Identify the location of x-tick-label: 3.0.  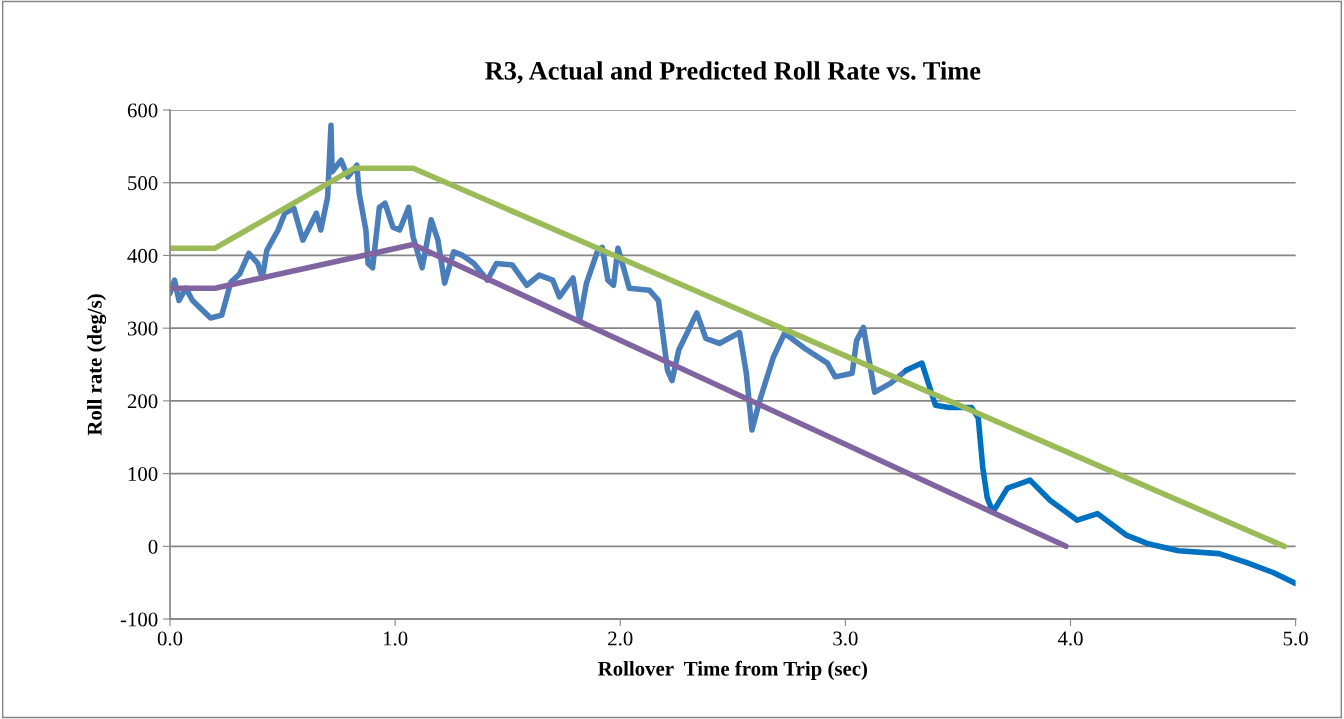
(845, 638).